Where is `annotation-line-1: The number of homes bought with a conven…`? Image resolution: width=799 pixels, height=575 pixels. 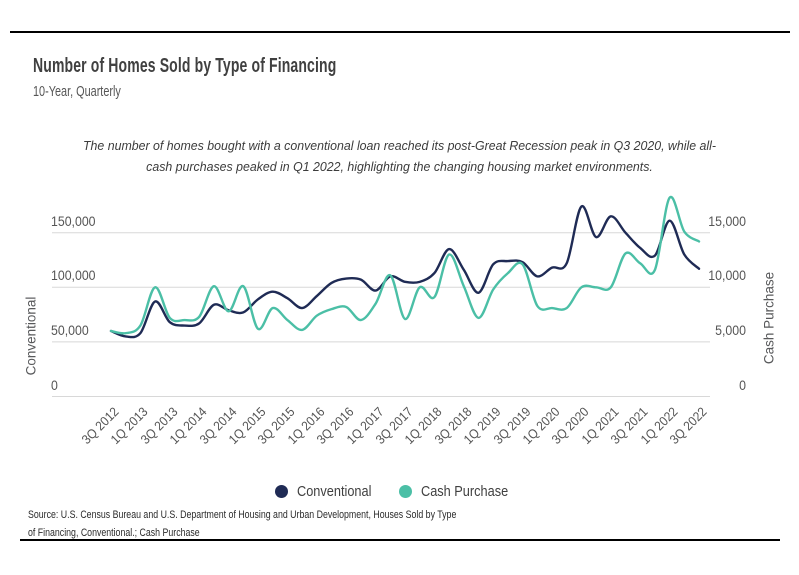 annotation-line-1: The number of homes bought with a conven… is located at coordinates (399, 145).